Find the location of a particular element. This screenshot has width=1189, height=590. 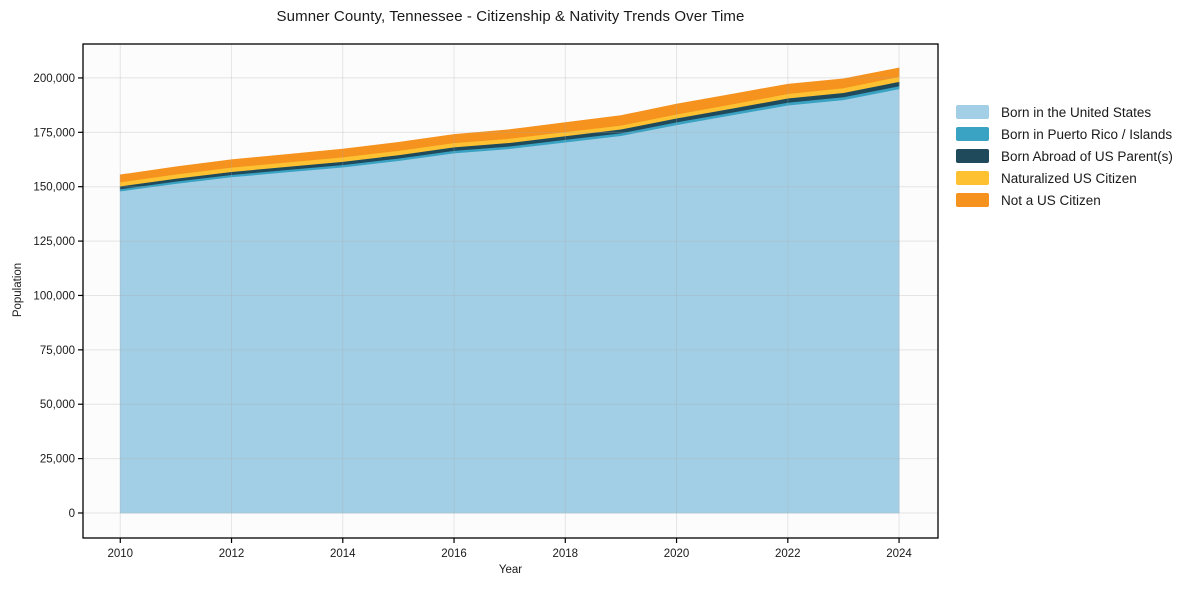

y-tick-label: 75,000 is located at coordinates (57, 351).